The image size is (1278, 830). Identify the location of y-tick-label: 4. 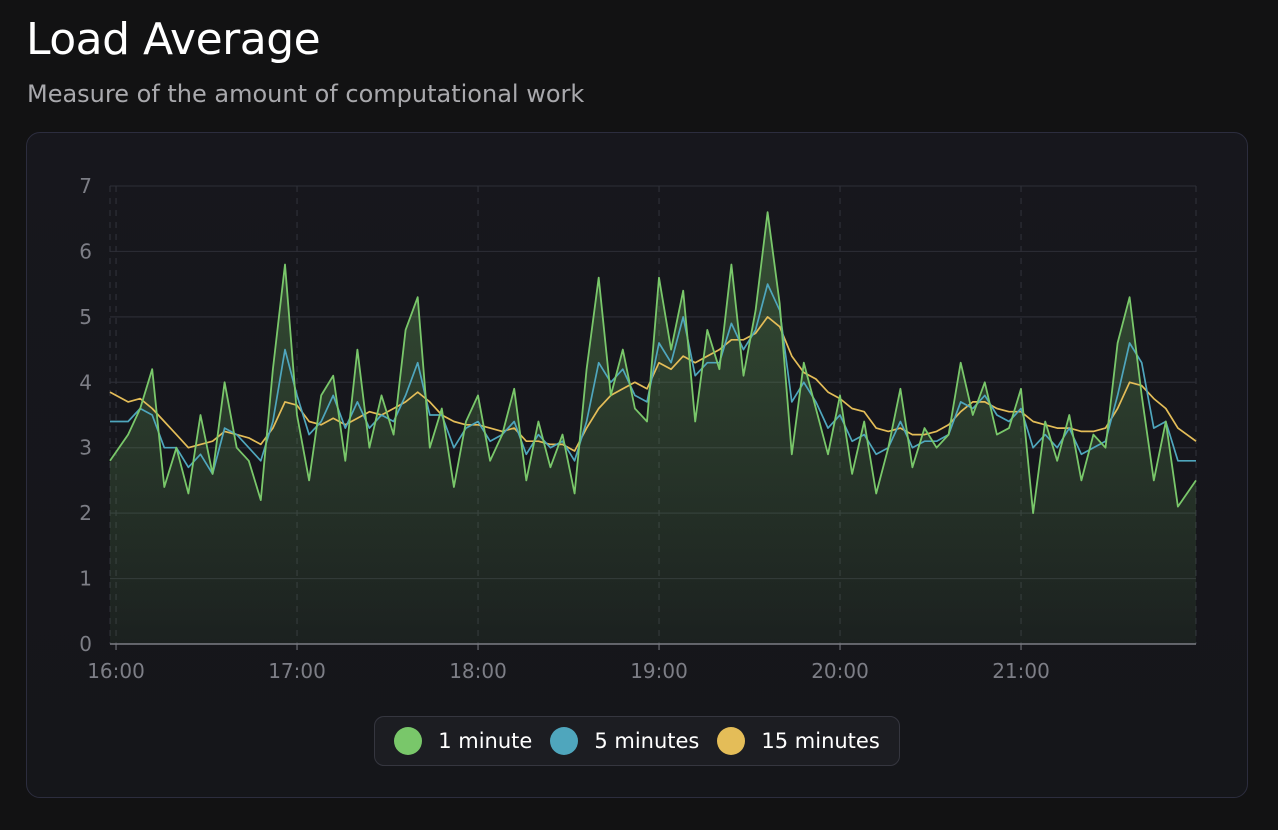
(85, 382).